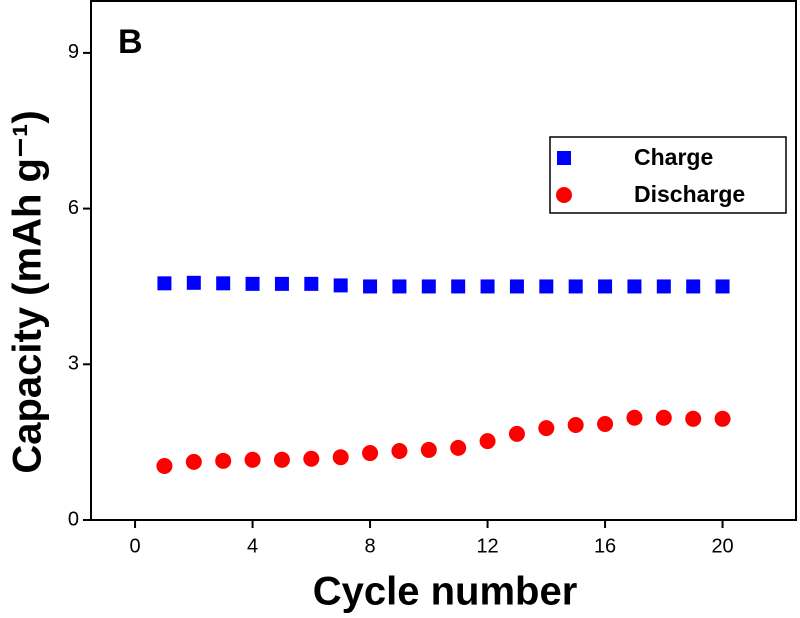 The height and width of the screenshot is (618, 800). Describe the element at coordinates (73, 519) in the screenshot. I see `y-tick-label: 0` at that location.